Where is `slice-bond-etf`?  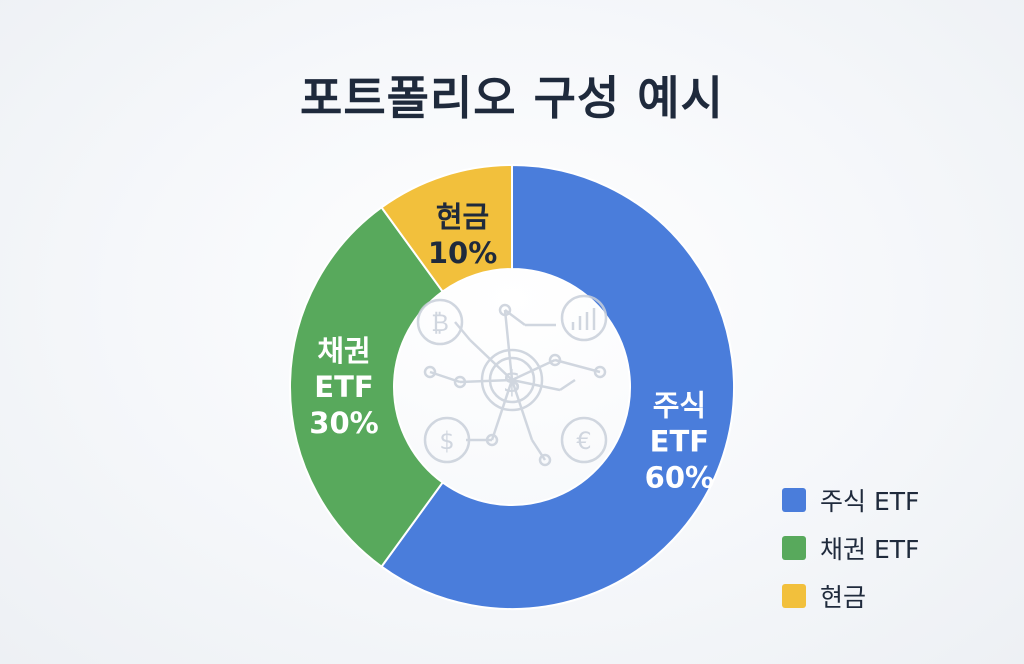
slice-bond-etf is located at coordinates (367, 387).